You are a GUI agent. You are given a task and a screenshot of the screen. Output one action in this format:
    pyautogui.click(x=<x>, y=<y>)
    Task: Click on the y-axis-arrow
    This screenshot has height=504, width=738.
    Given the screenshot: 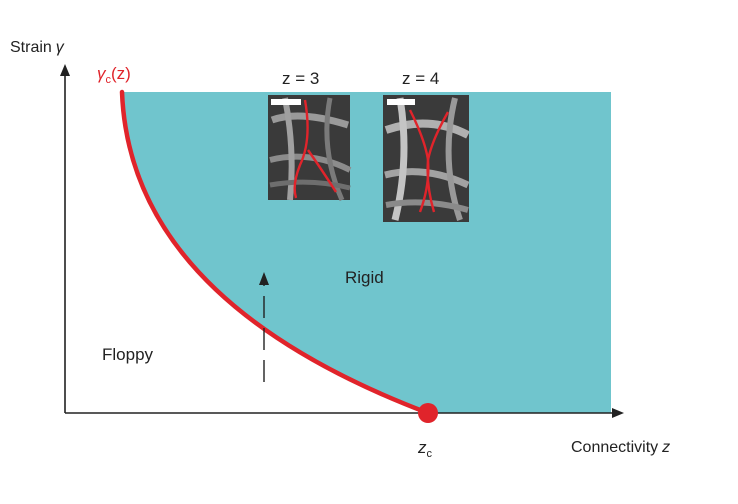 What is the action you would take?
    pyautogui.click(x=65, y=70)
    